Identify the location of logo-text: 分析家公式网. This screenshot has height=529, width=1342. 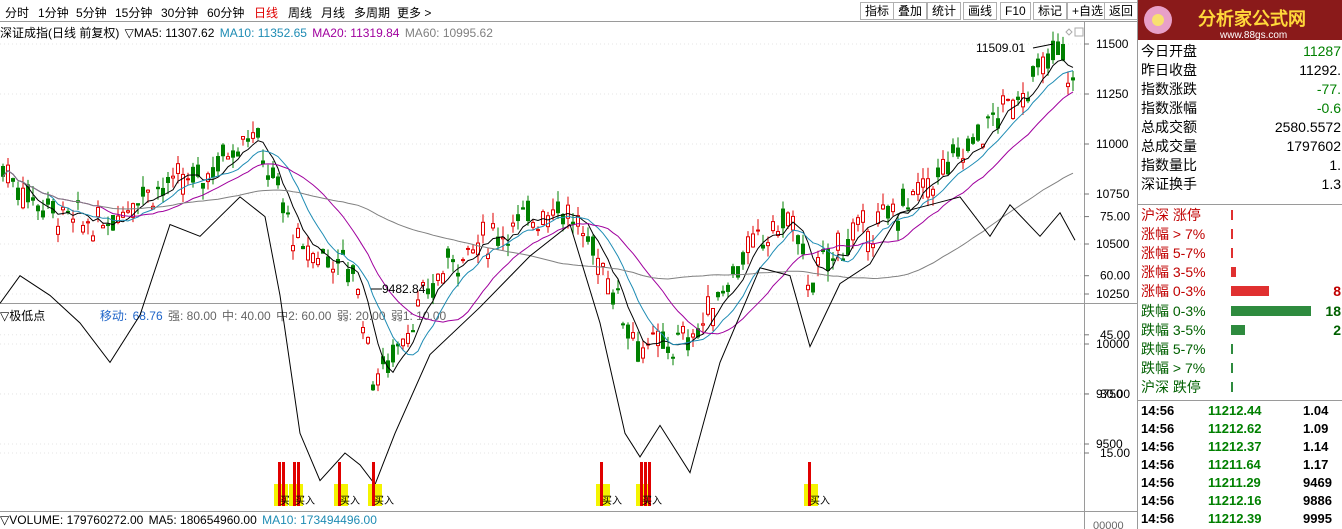
(1252, 18).